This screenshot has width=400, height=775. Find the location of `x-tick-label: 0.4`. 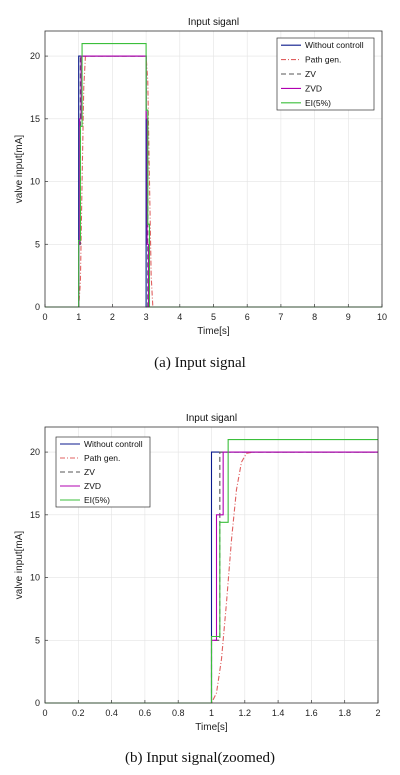

x-tick-label: 0.4 is located at coordinates (111, 713).